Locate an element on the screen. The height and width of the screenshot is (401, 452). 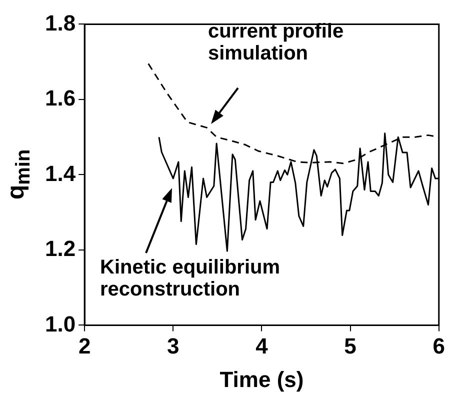
annotation: Kinetic equilibrium reconstruction is located at coordinates (190, 278).